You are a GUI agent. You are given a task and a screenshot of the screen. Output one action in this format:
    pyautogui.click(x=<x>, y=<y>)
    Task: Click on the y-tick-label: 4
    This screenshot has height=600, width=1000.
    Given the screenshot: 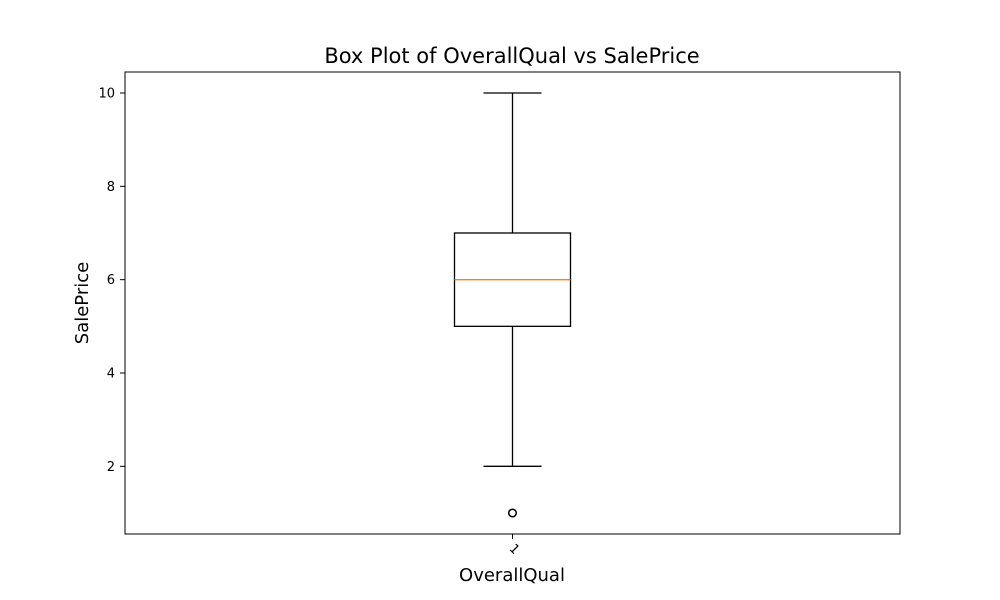 What is the action you would take?
    pyautogui.click(x=111, y=374)
    